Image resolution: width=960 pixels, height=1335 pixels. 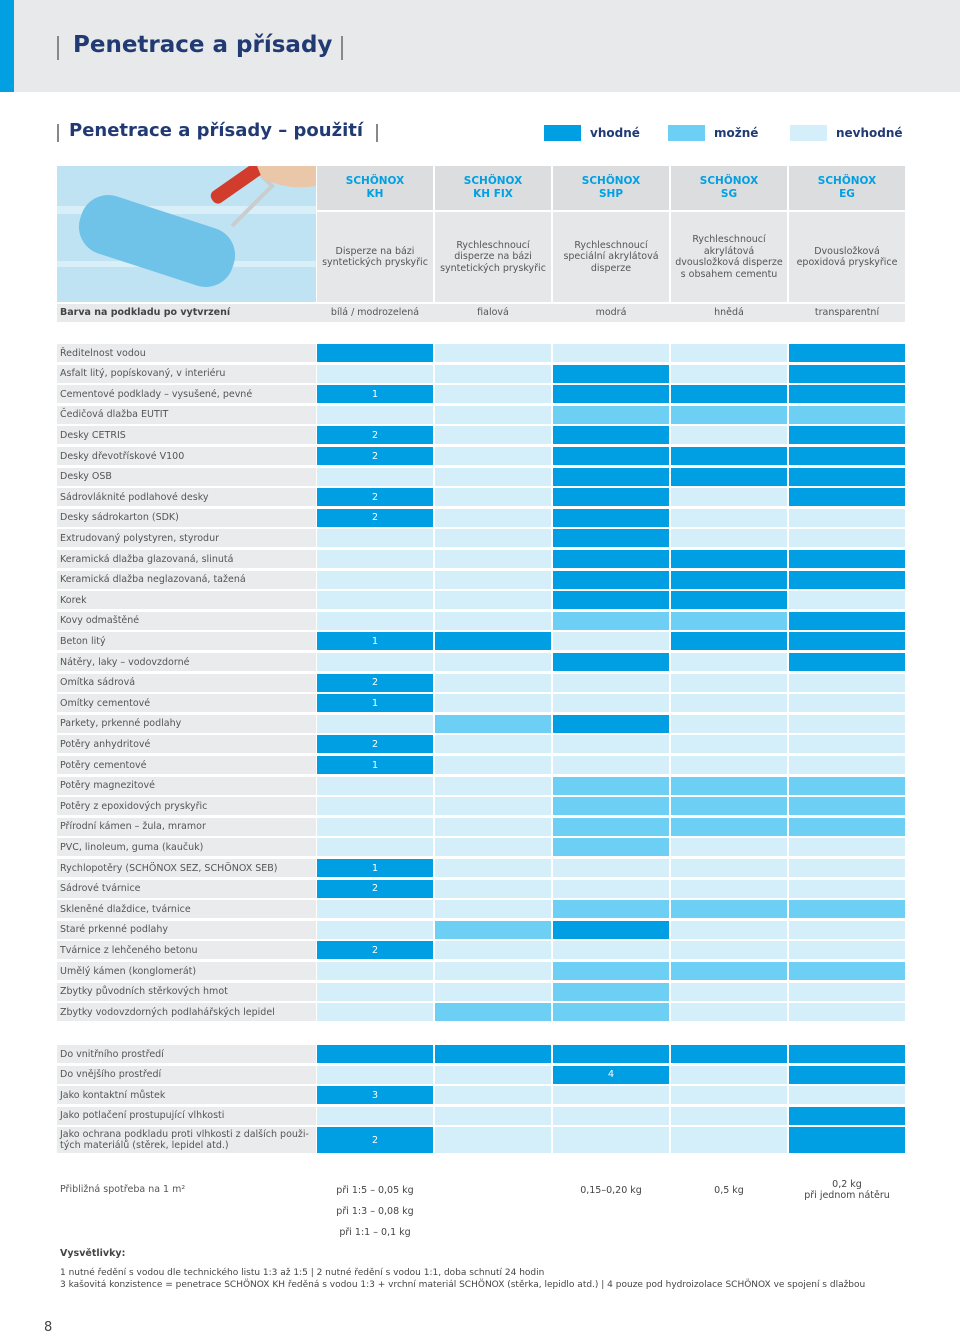 I want to click on label-line: Potěry cementové, so click(x=103, y=765).